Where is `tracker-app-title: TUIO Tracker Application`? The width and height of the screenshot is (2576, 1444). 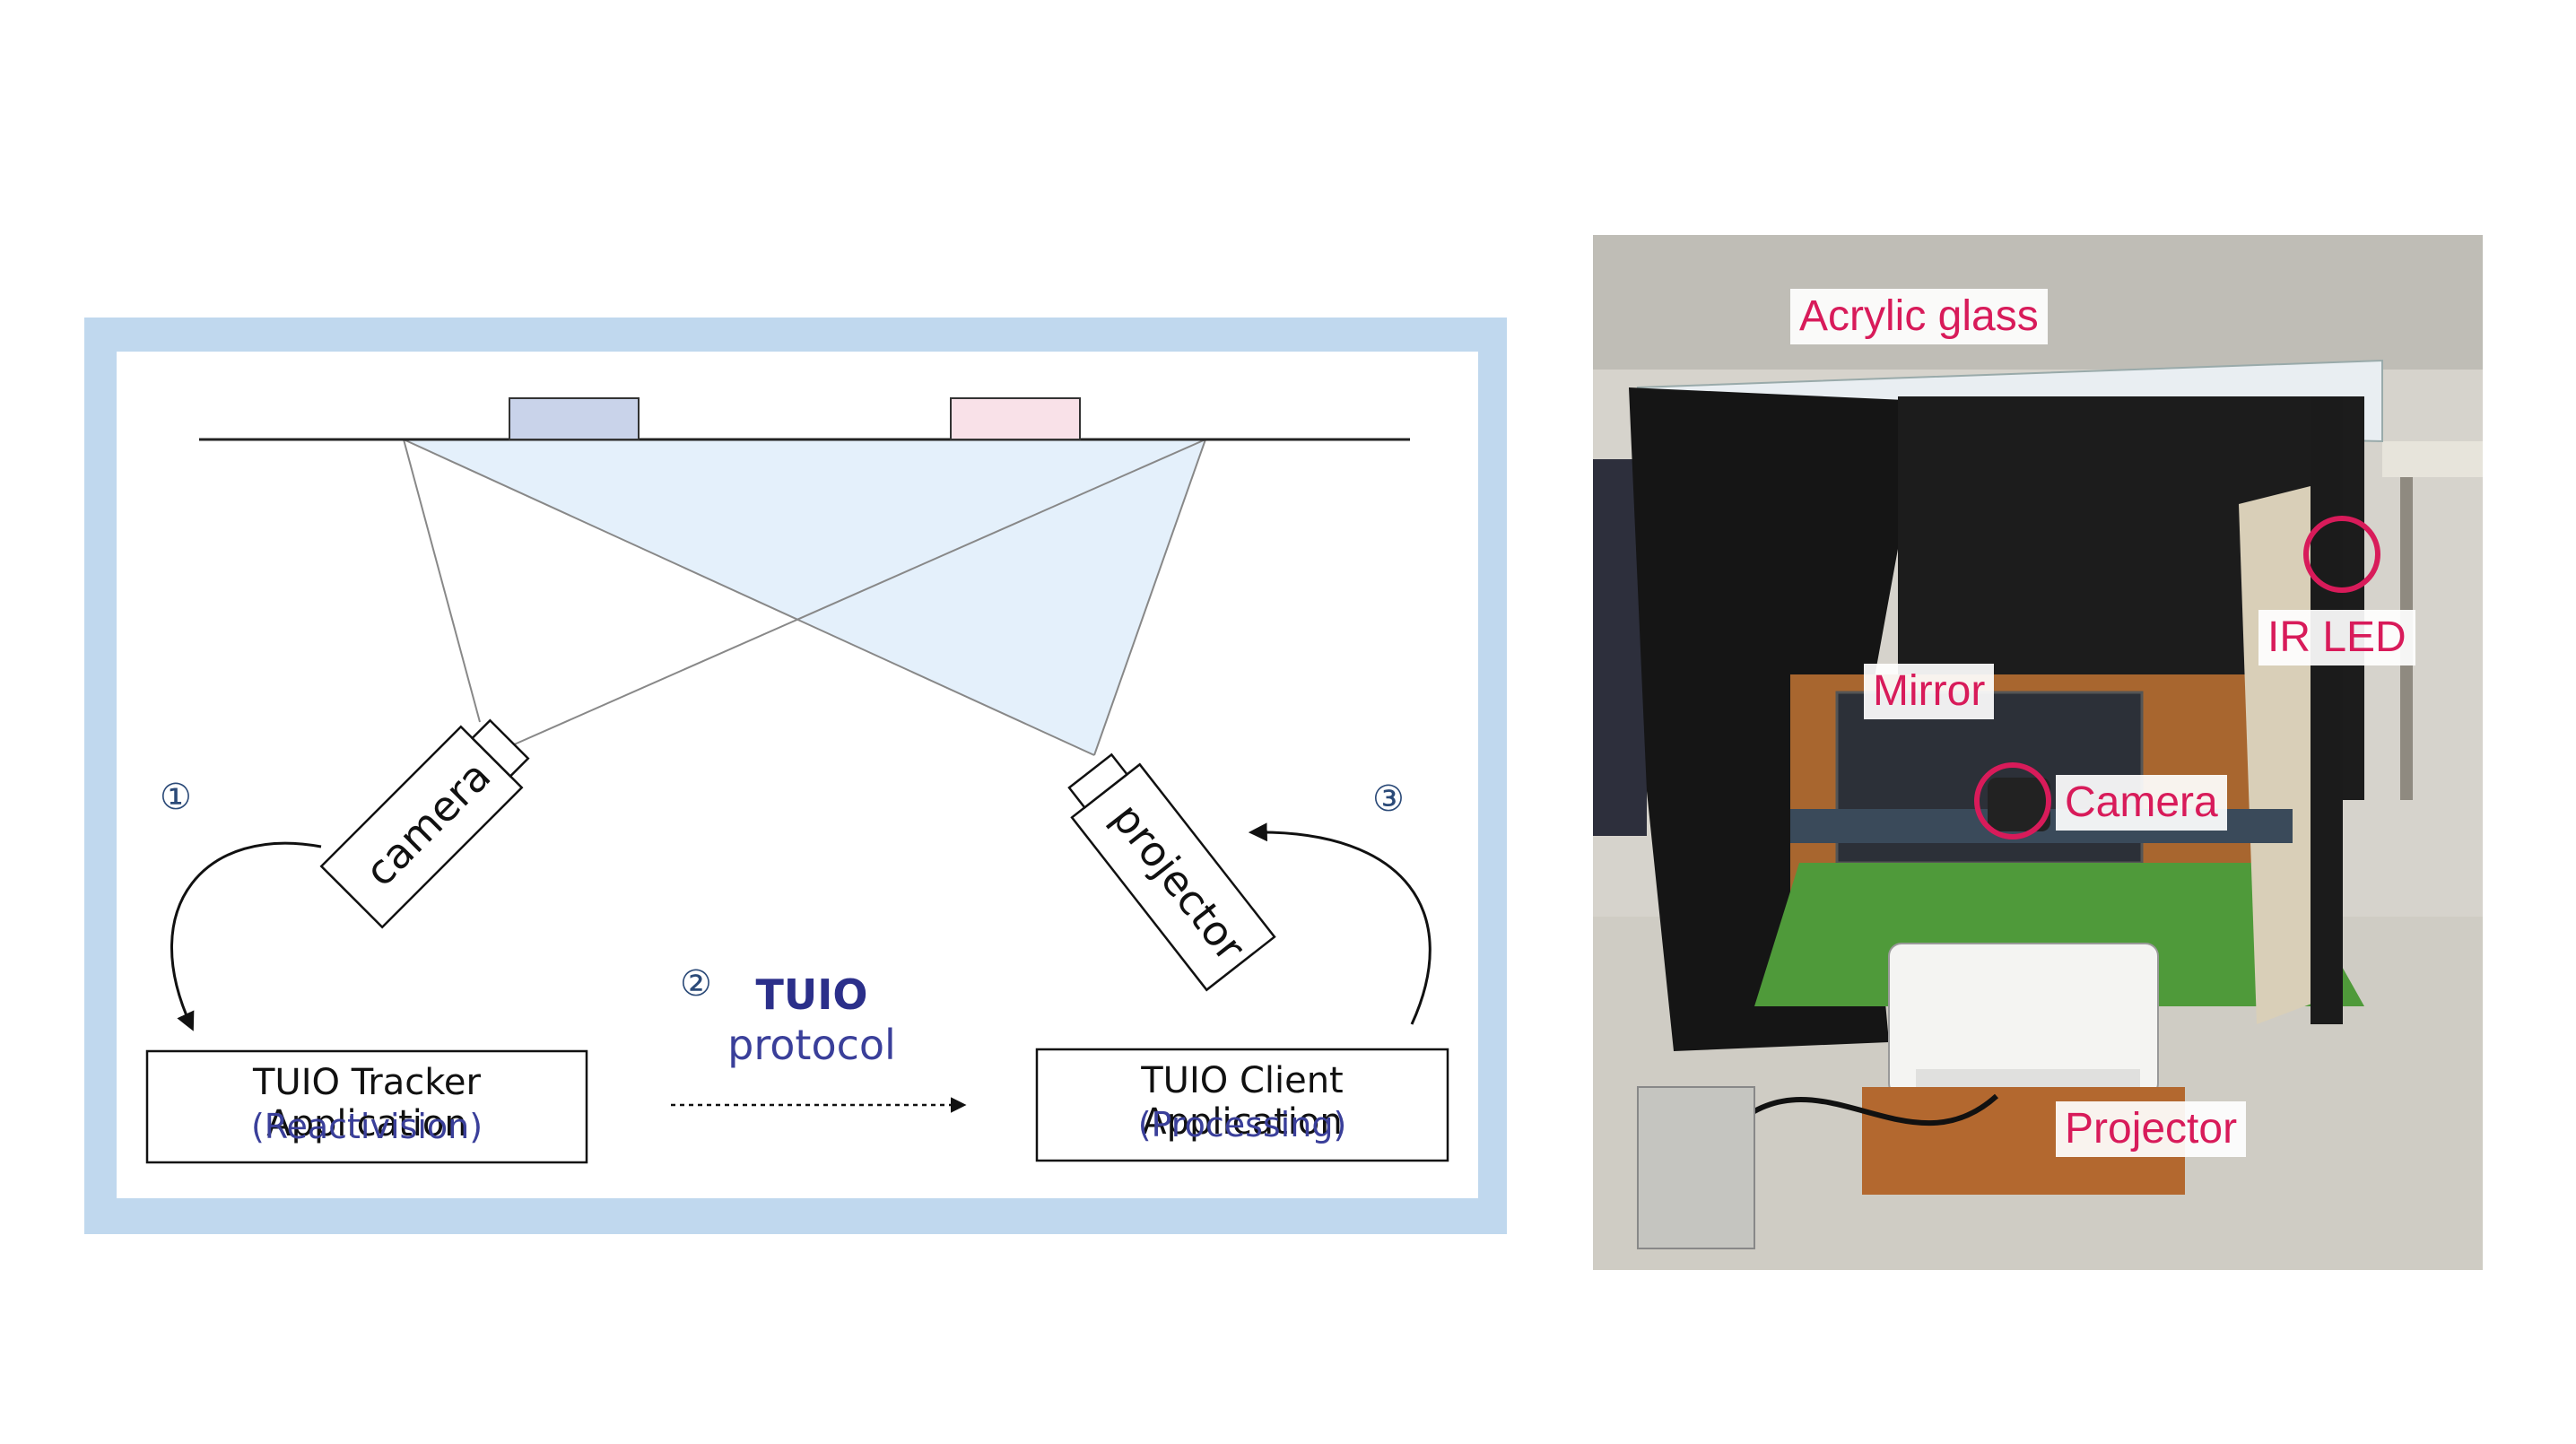
tracker-app-title: TUIO Tracker Application is located at coordinates (366, 1103).